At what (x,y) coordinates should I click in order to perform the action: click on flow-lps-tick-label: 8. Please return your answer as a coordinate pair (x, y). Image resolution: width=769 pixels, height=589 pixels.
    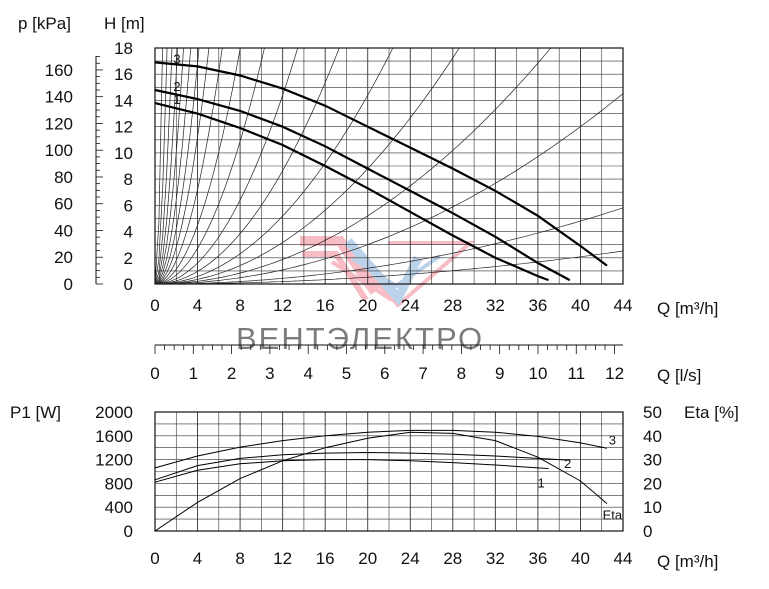
    Looking at the image, I should click on (461, 373).